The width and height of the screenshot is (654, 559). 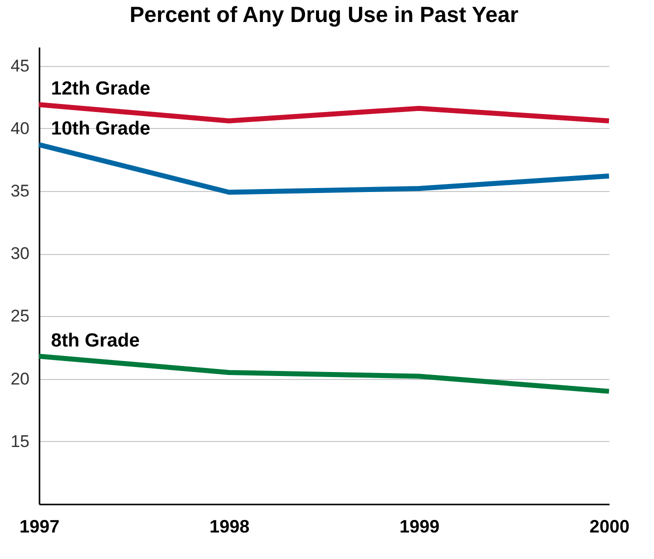 I want to click on y-tick-label: 30, so click(x=20, y=254).